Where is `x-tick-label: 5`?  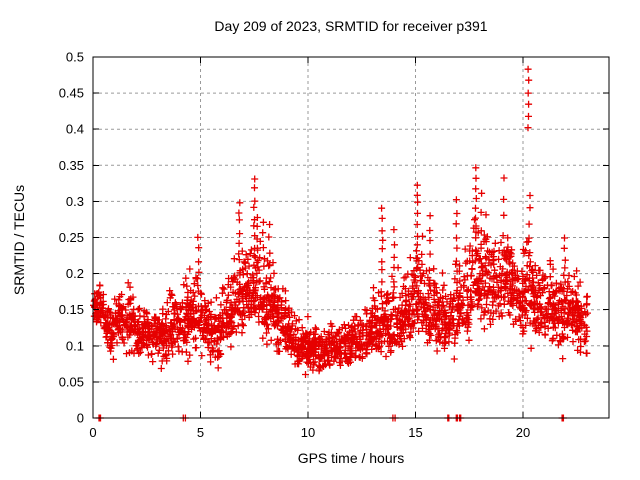
x-tick-label: 5 is located at coordinates (200, 432).